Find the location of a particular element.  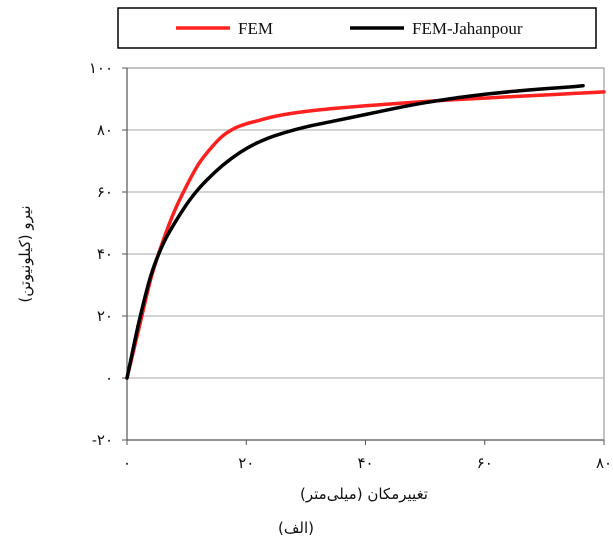

y-tick-label-6: ۱۰۰ is located at coordinates (101, 68).